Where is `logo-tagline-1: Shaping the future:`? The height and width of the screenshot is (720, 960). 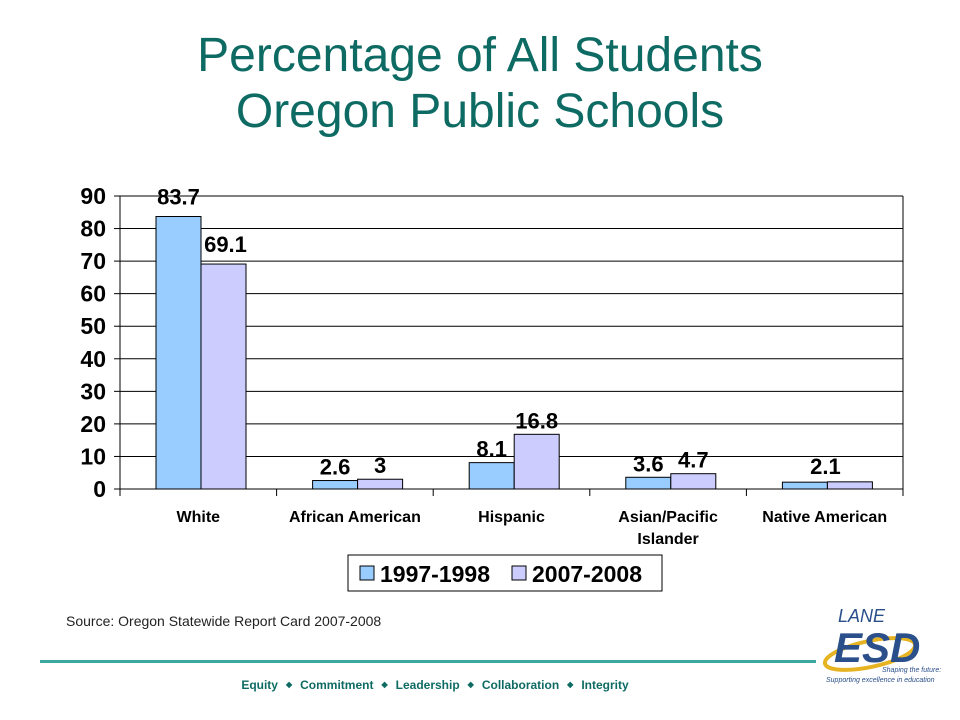 logo-tagline-1: Shaping the future: is located at coordinates (911, 670).